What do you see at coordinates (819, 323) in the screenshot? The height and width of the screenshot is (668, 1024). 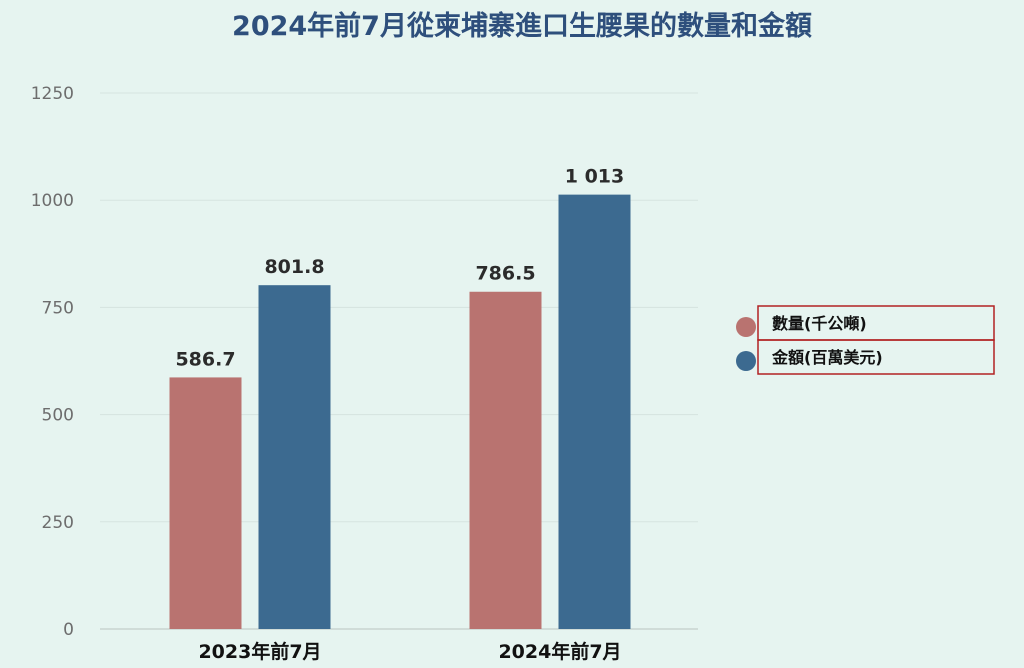 I see `legend-label: 數量(千公噸)` at bounding box center [819, 323].